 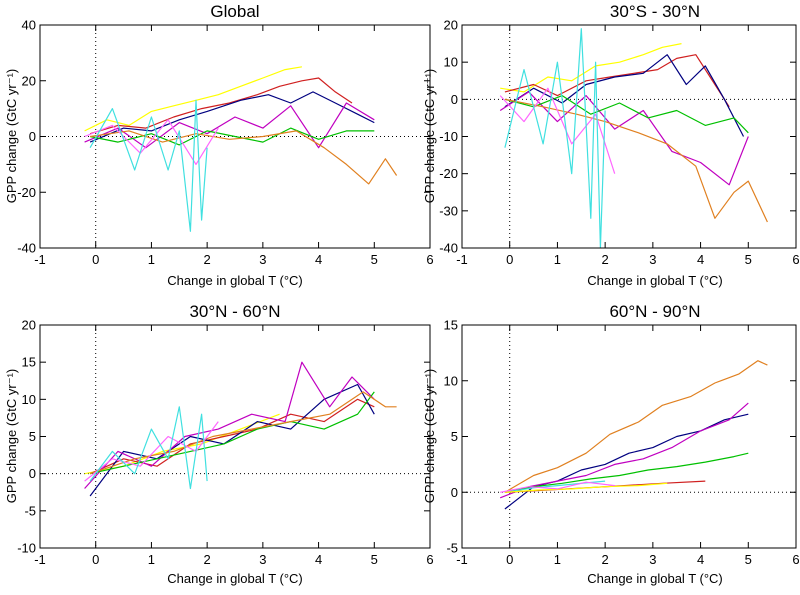 What do you see at coordinates (655, 280) in the screenshot?
I see `x-axis-label-tropics: Change in global T (°C)` at bounding box center [655, 280].